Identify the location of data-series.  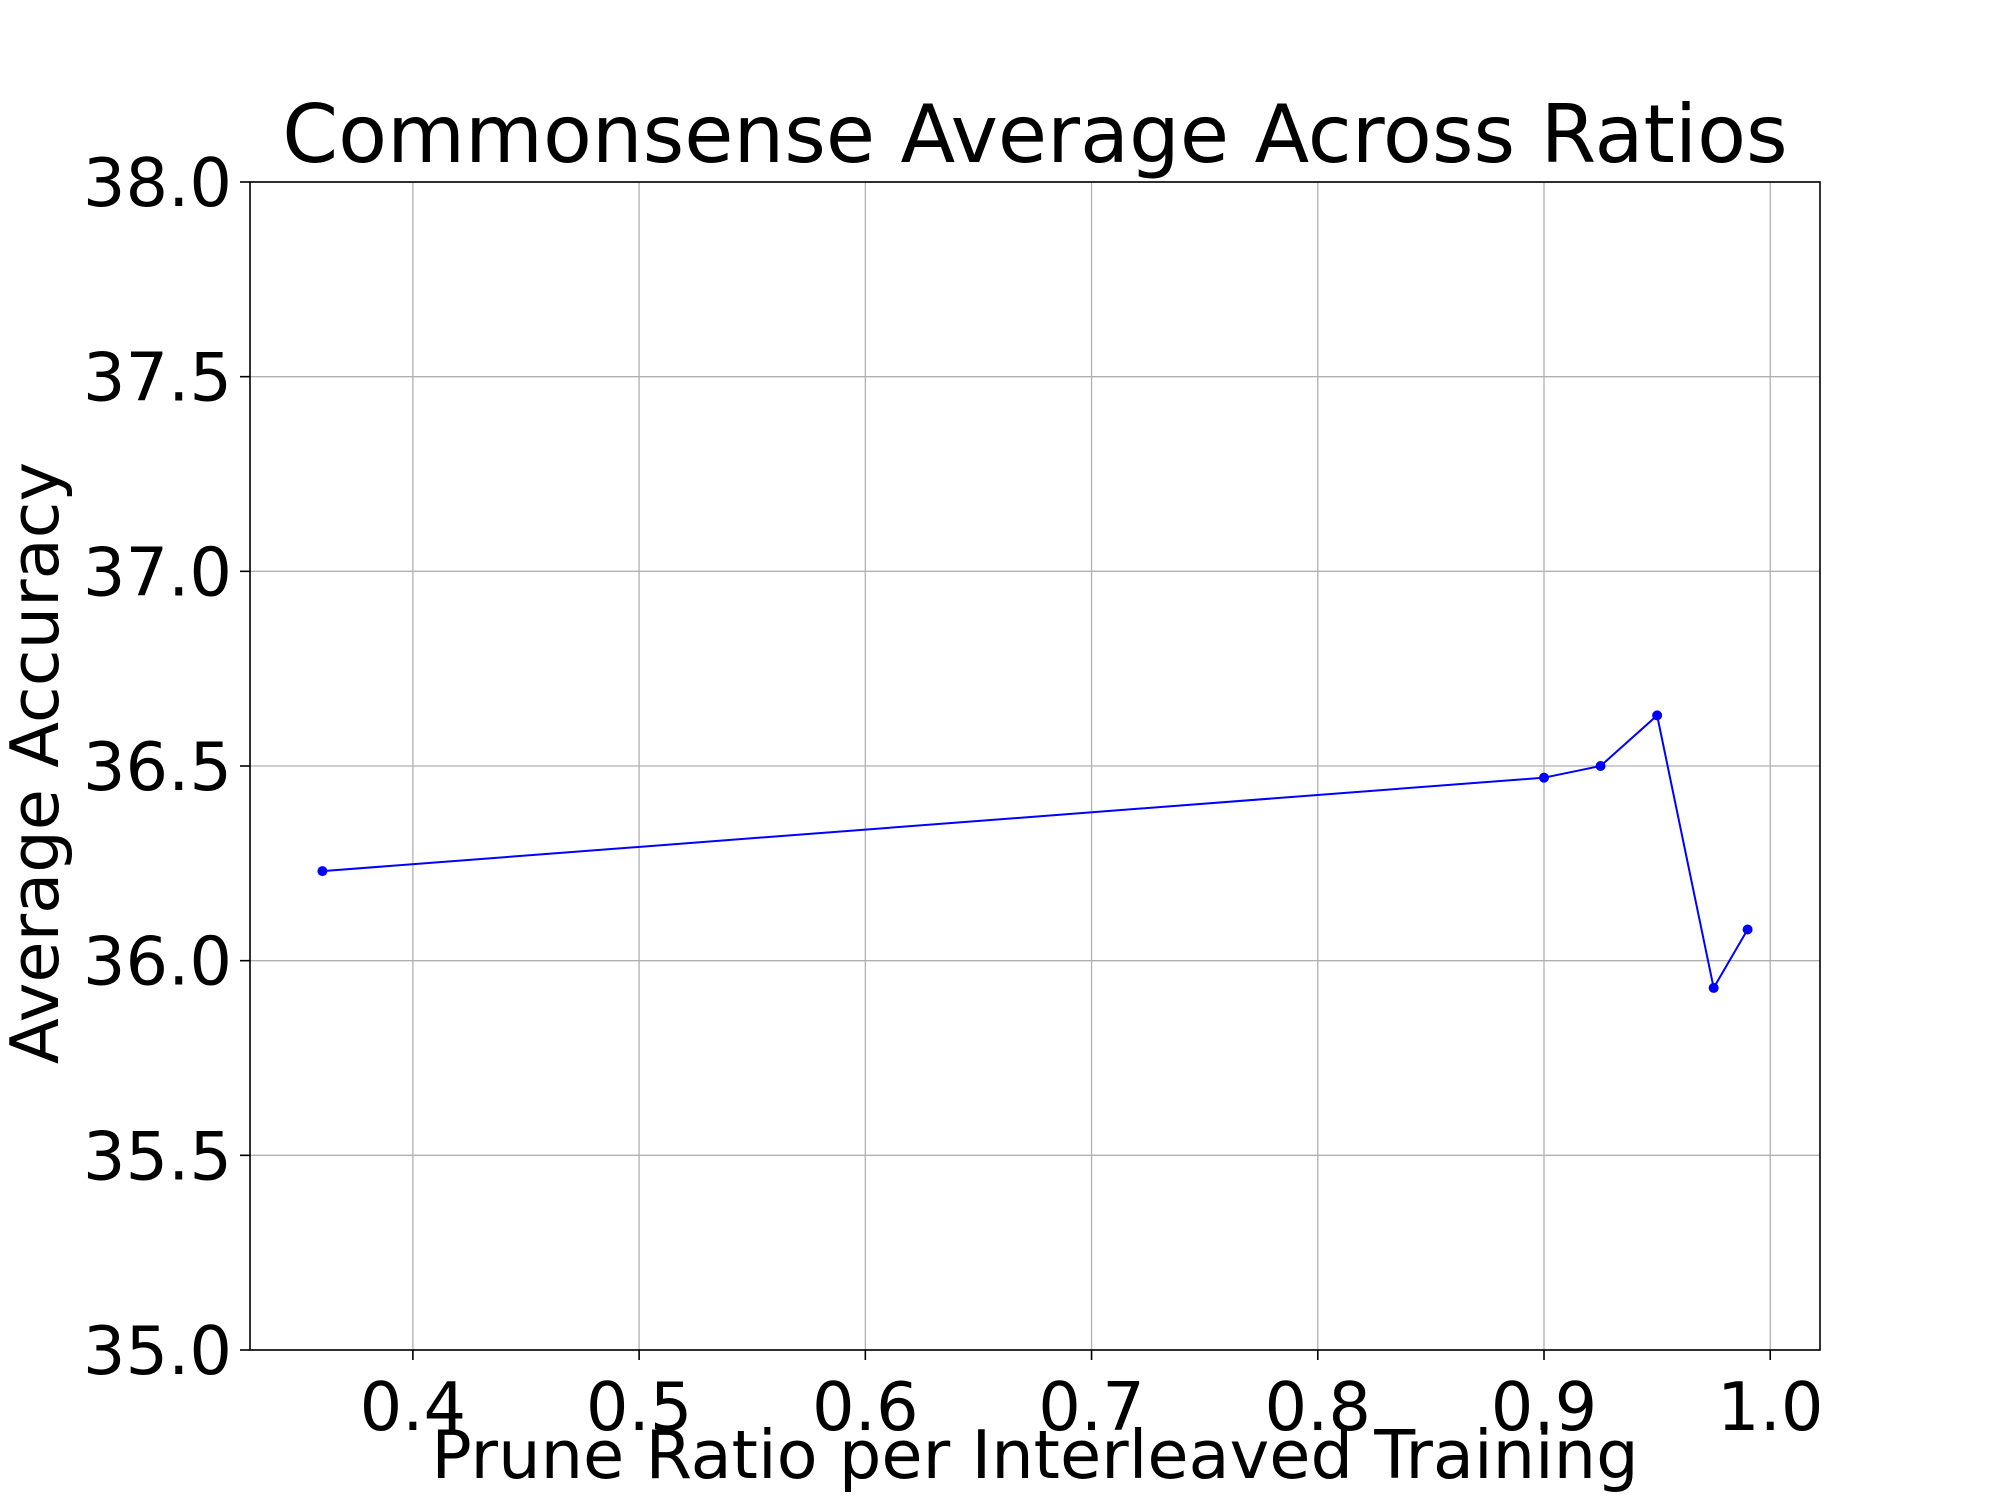
(1035, 851).